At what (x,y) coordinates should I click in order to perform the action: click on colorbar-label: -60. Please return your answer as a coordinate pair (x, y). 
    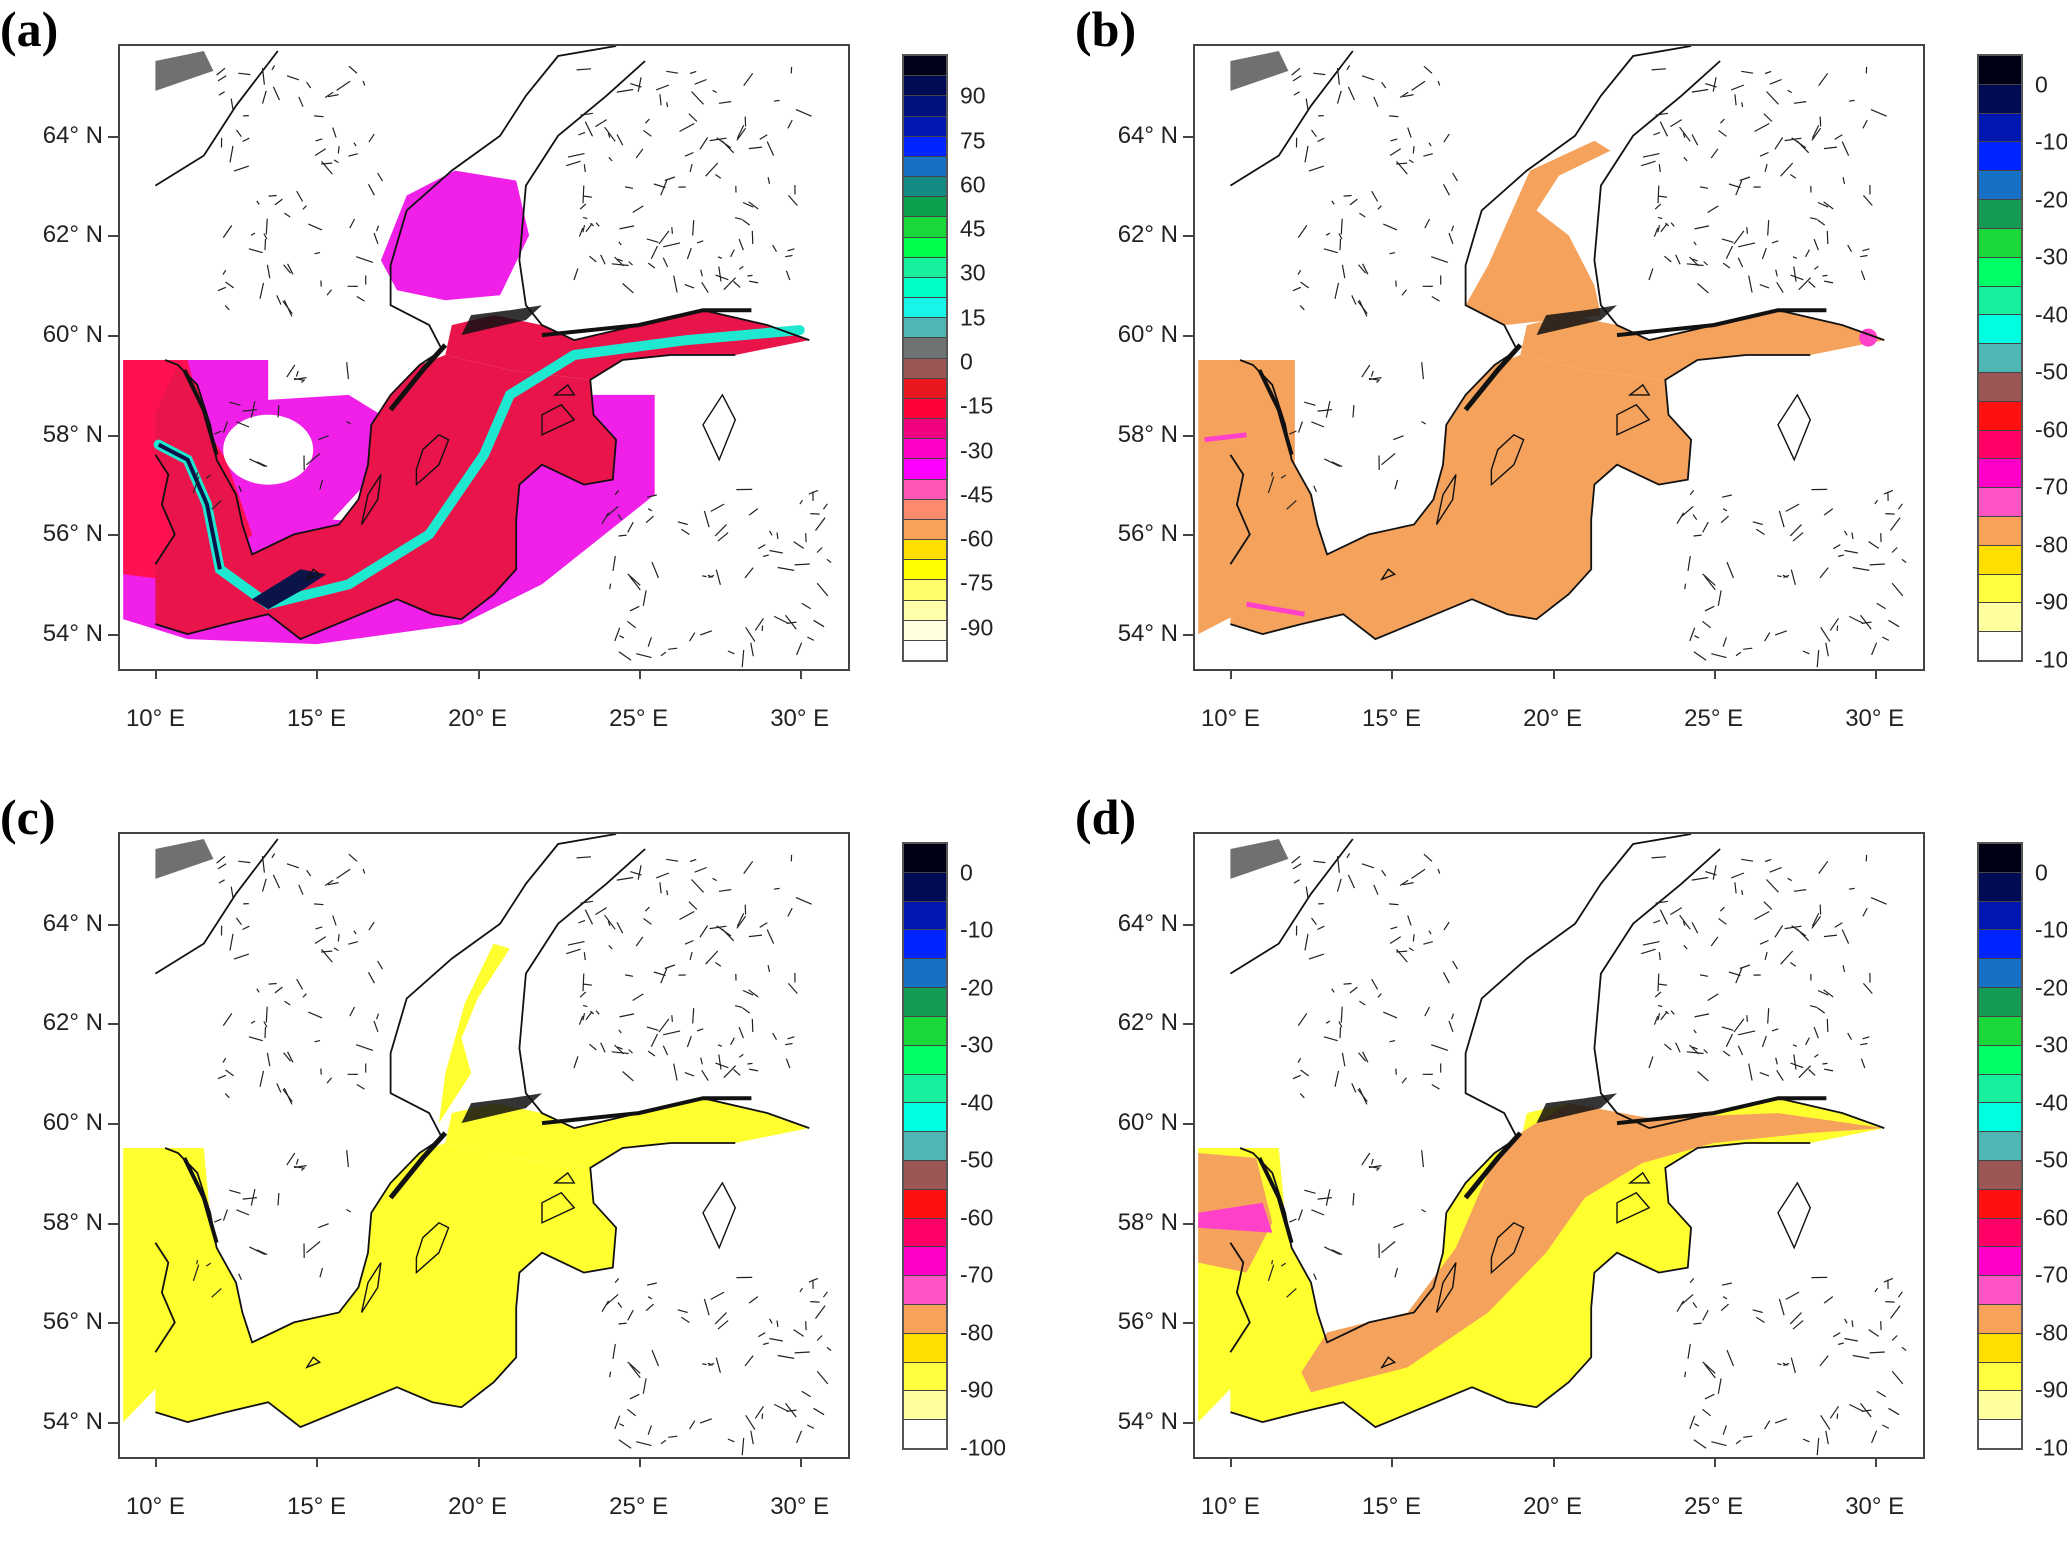
    Looking at the image, I should click on (2051, 429).